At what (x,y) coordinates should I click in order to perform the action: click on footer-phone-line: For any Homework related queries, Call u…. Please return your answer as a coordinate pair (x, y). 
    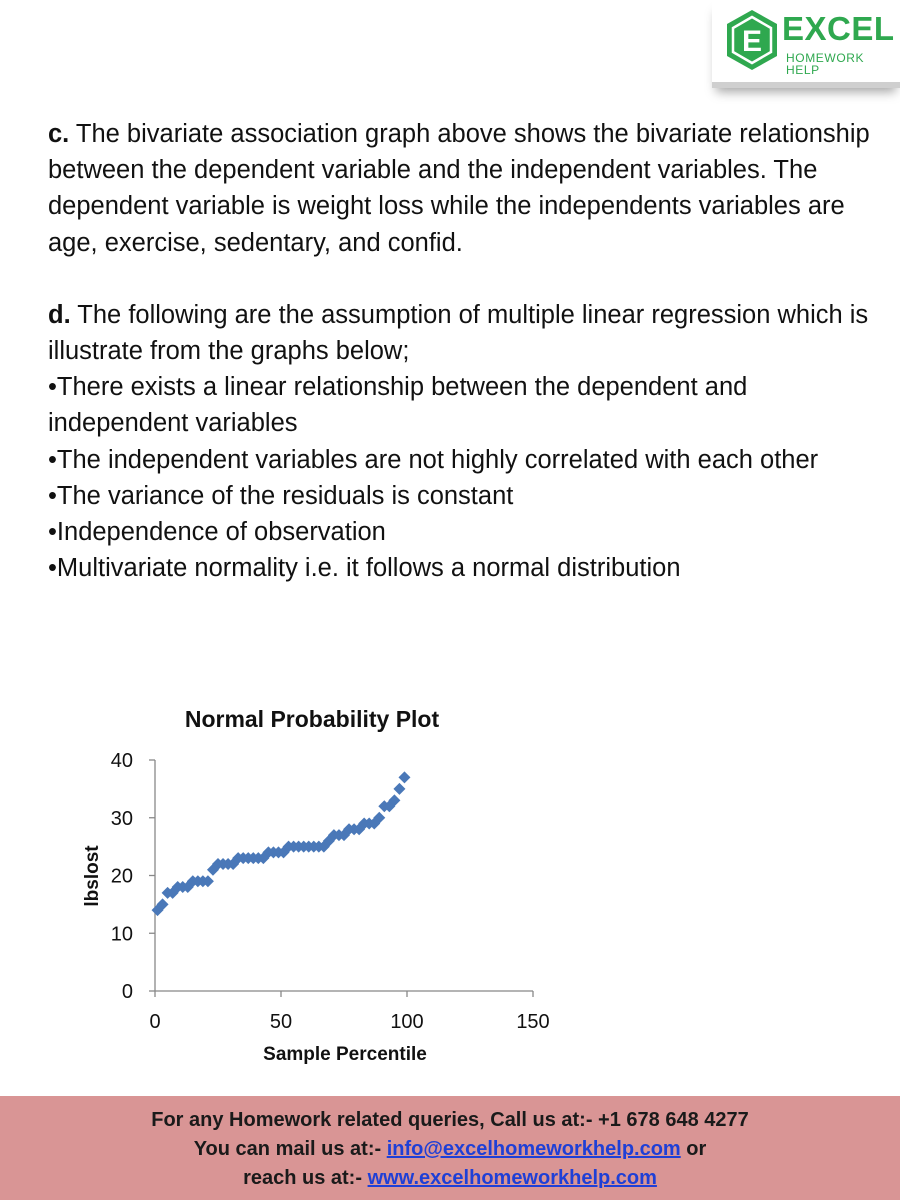
    Looking at the image, I should click on (450, 1120).